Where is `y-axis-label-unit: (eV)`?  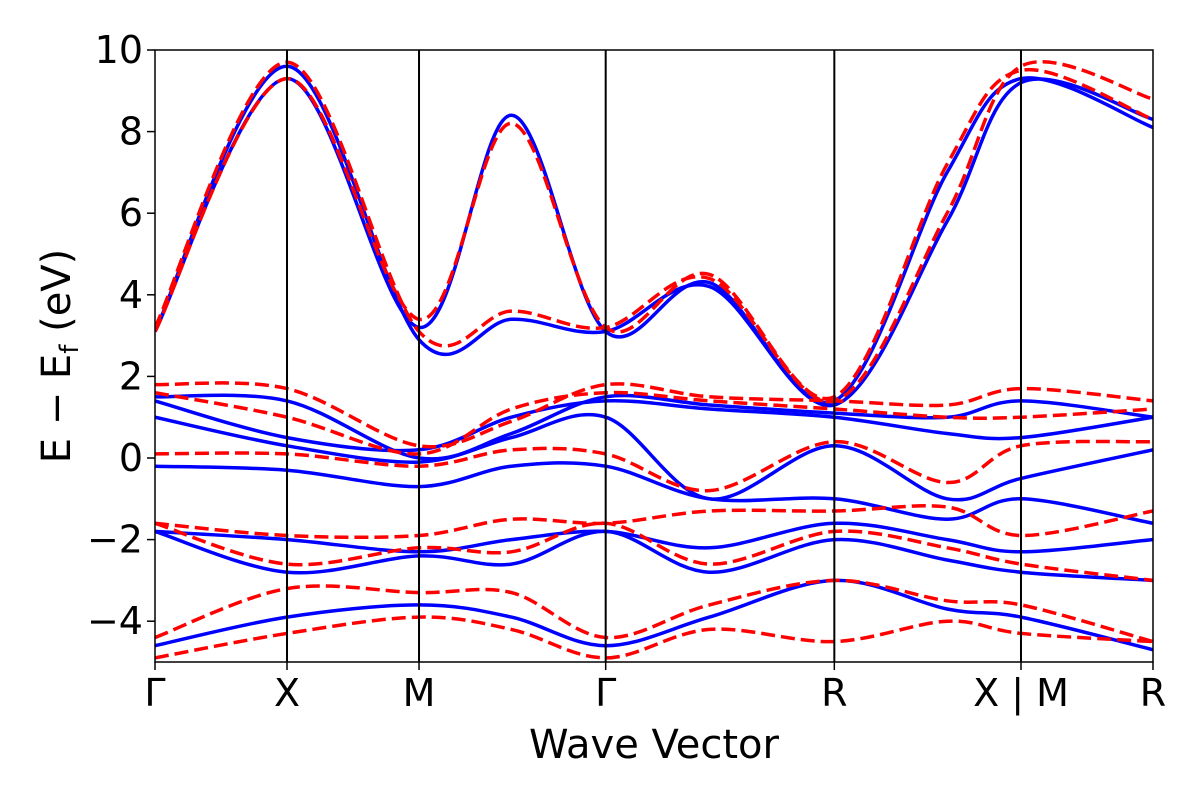
y-axis-label-unit: (eV) is located at coordinates (57, 297).